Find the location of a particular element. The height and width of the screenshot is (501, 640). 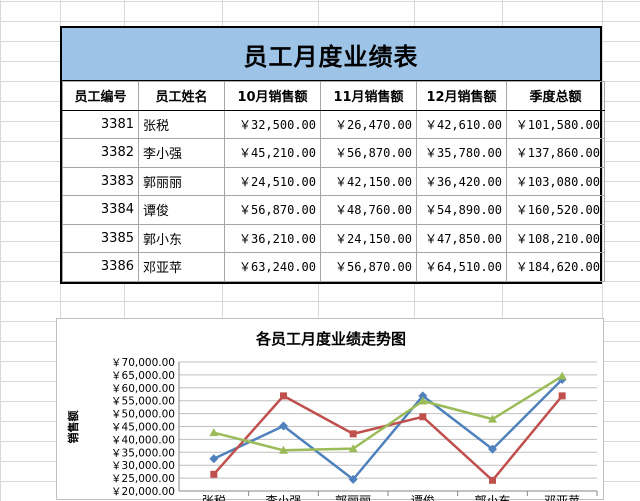

oct-sales-cell: ￥63,240.00 is located at coordinates (272, 267).